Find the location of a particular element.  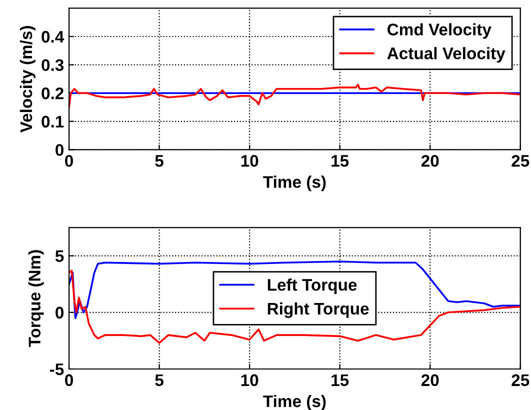

legend-label: Actual Velocity is located at coordinates (446, 55).